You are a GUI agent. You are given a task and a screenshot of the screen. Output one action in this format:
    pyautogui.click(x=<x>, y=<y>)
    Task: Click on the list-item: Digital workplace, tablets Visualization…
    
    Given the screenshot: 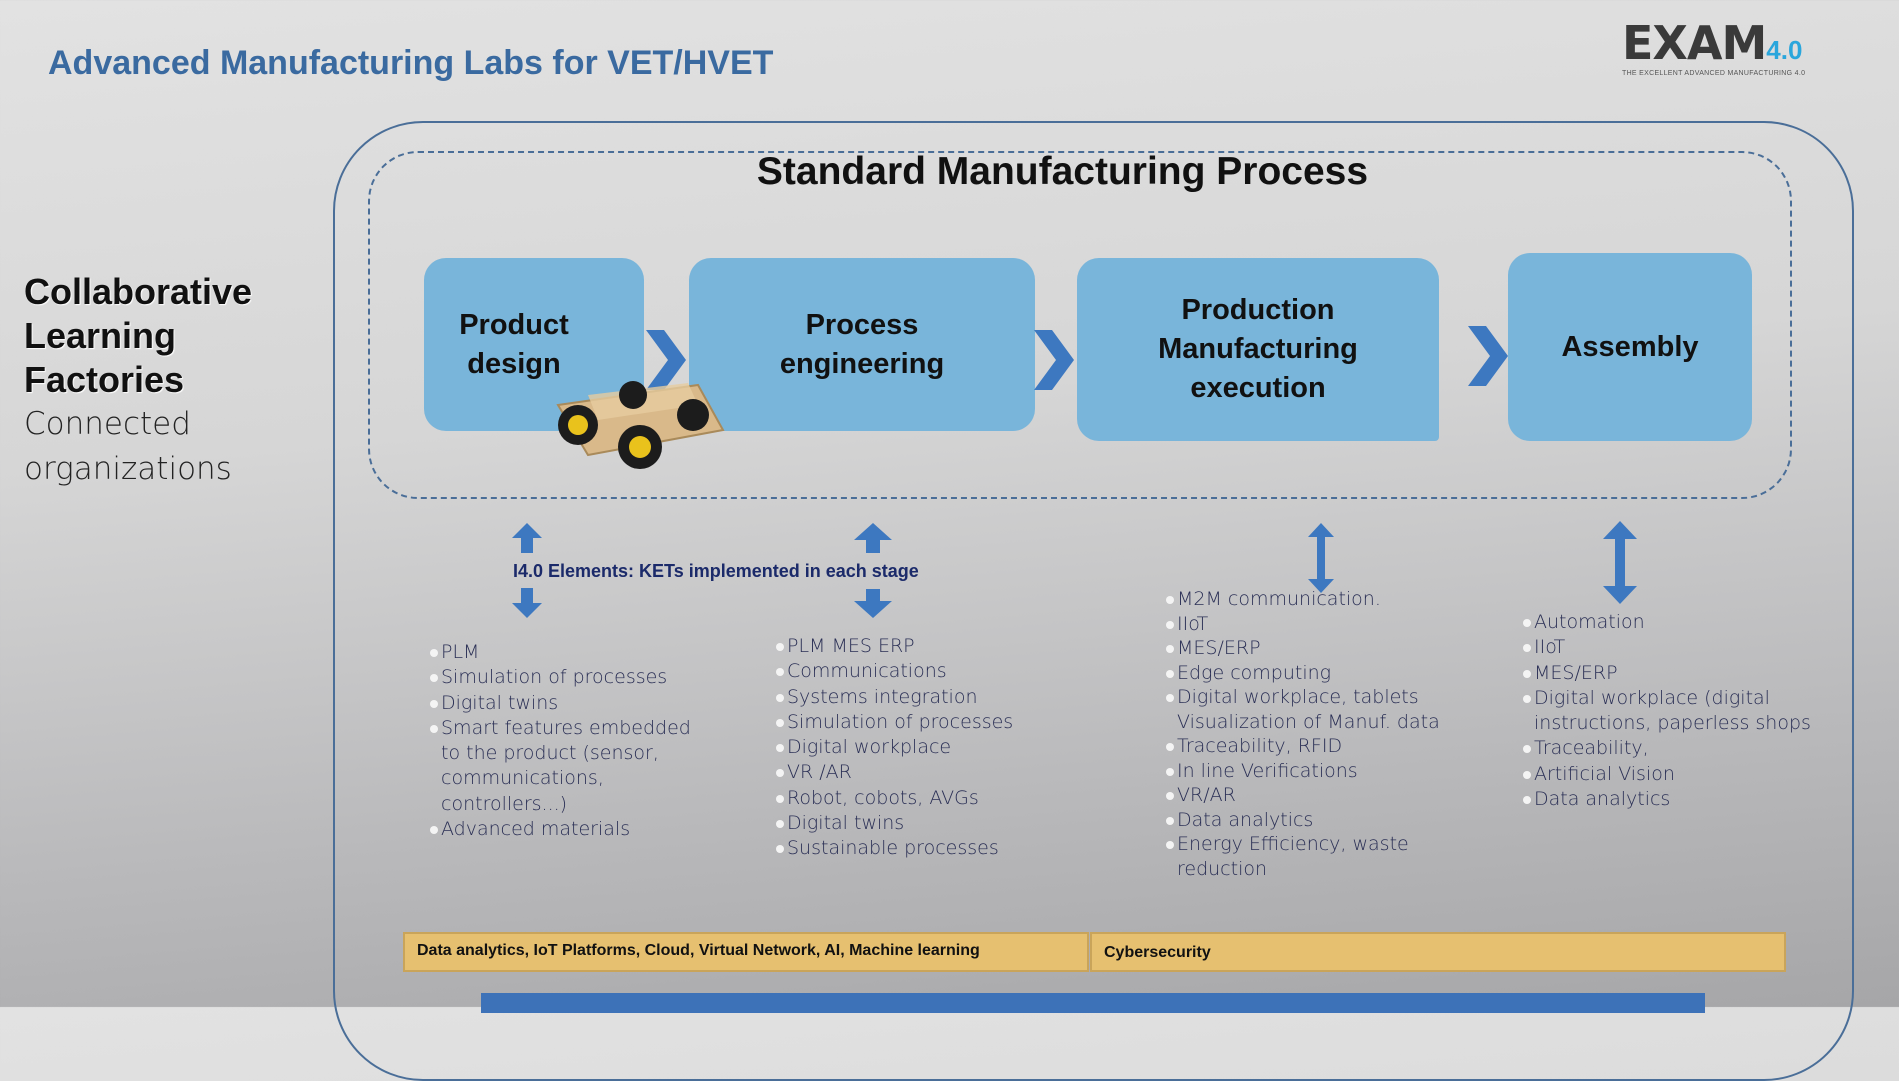 What is the action you would take?
    pyautogui.click(x=1331, y=709)
    